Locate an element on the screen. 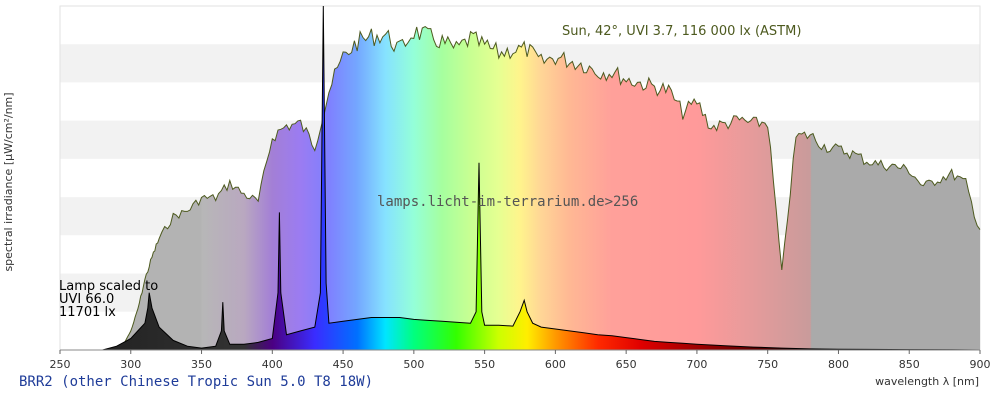 Image resolution: width=1000 pixels, height=400 pixels. x-tick-label: 400 is located at coordinates (272, 364).